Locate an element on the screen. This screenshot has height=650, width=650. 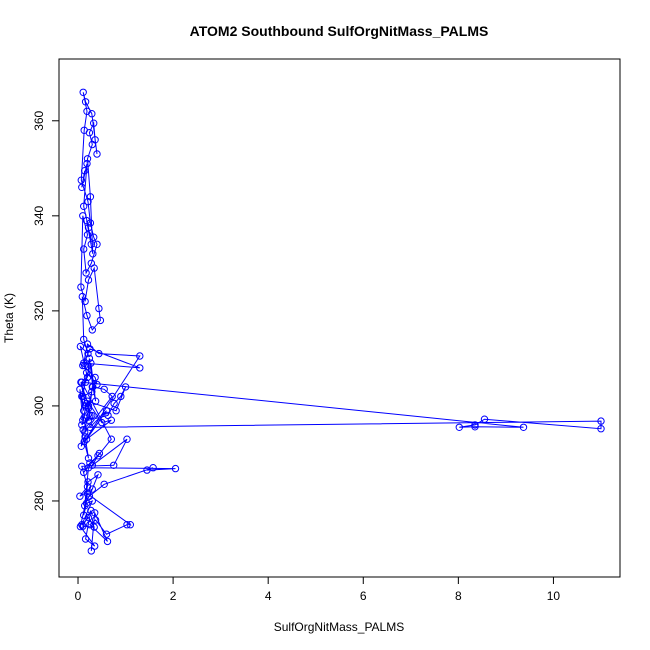
x-tick-label: 6 is located at coordinates (363, 596).